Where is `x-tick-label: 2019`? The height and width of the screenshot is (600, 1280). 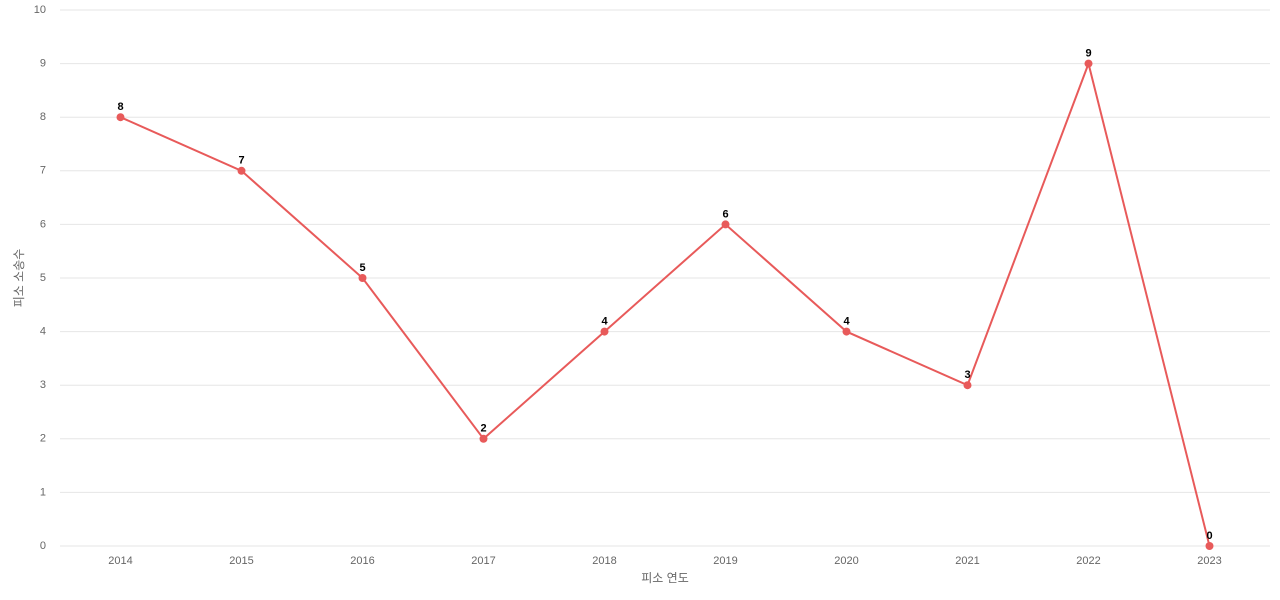 x-tick-label: 2019 is located at coordinates (725, 561).